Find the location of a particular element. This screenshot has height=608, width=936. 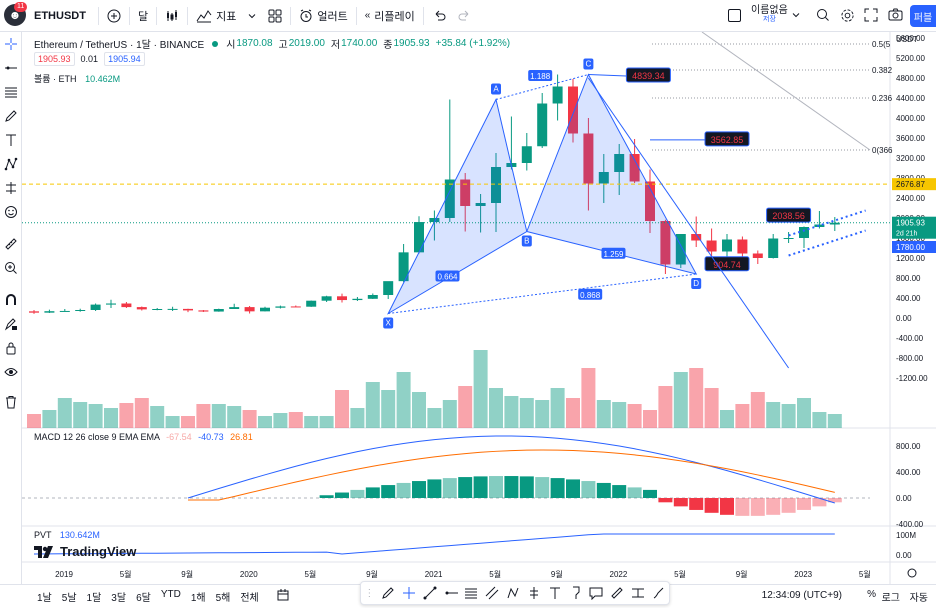

goto-date-button is located at coordinates (283, 596).